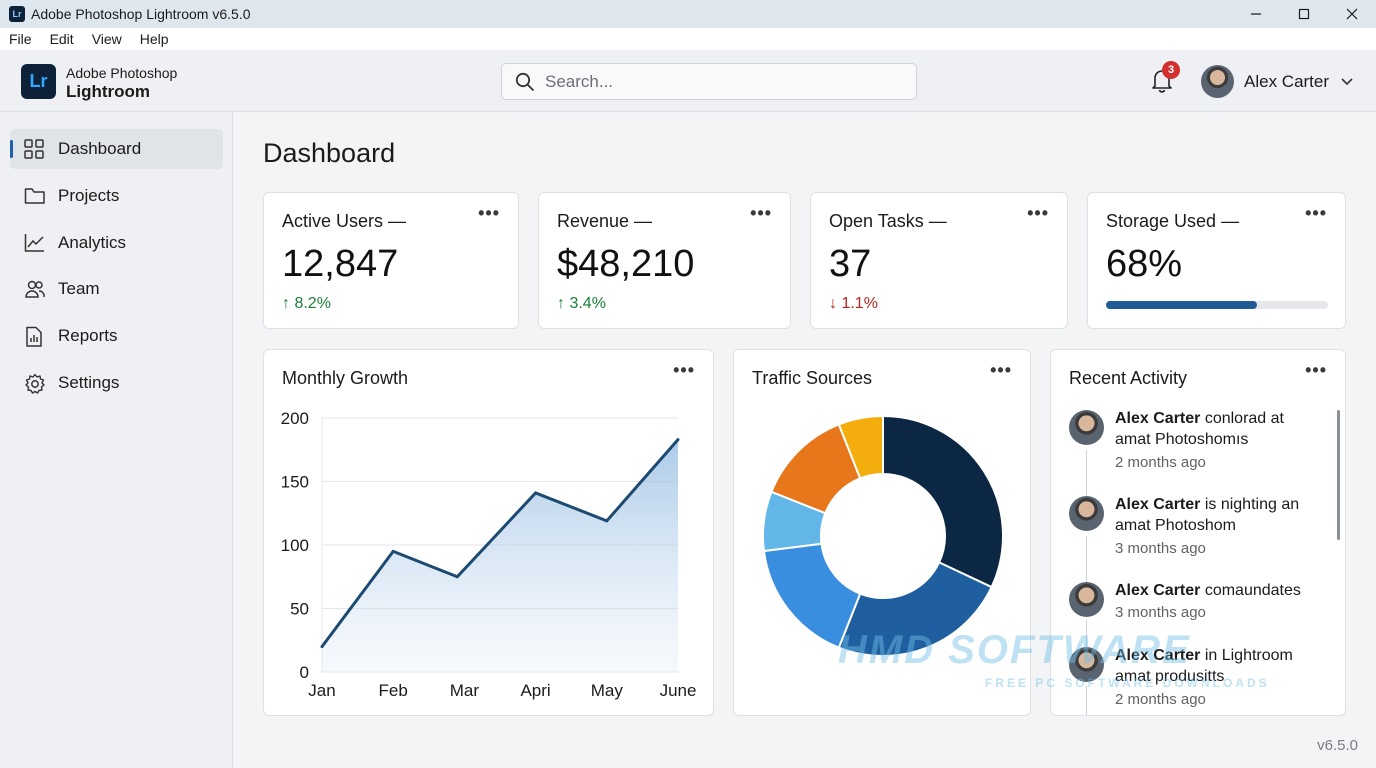  I want to click on sidebar-item-team: Team, so click(116, 289).